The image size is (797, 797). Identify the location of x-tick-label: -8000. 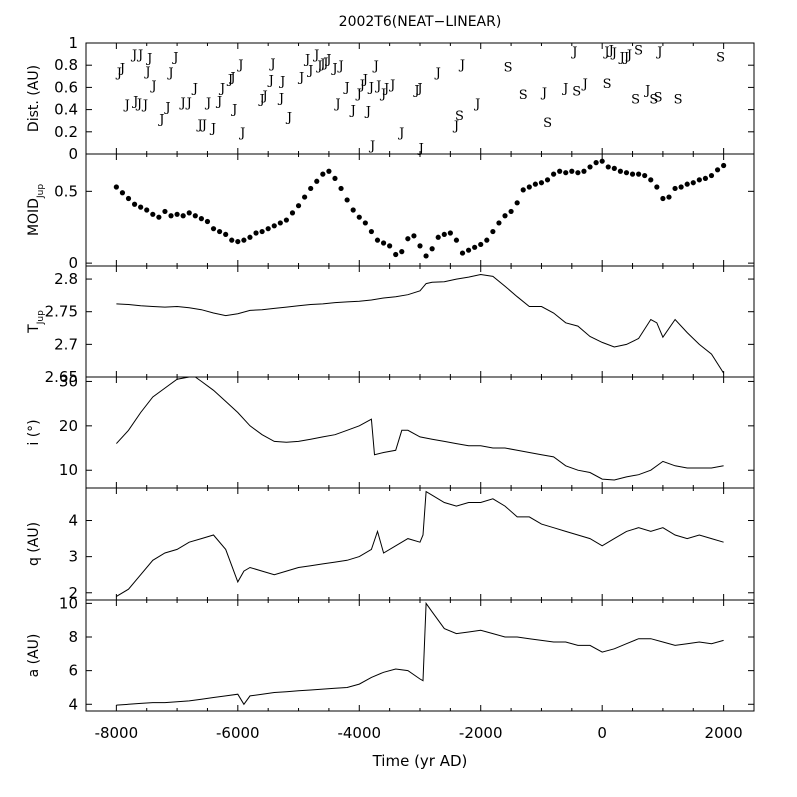
(117, 733).